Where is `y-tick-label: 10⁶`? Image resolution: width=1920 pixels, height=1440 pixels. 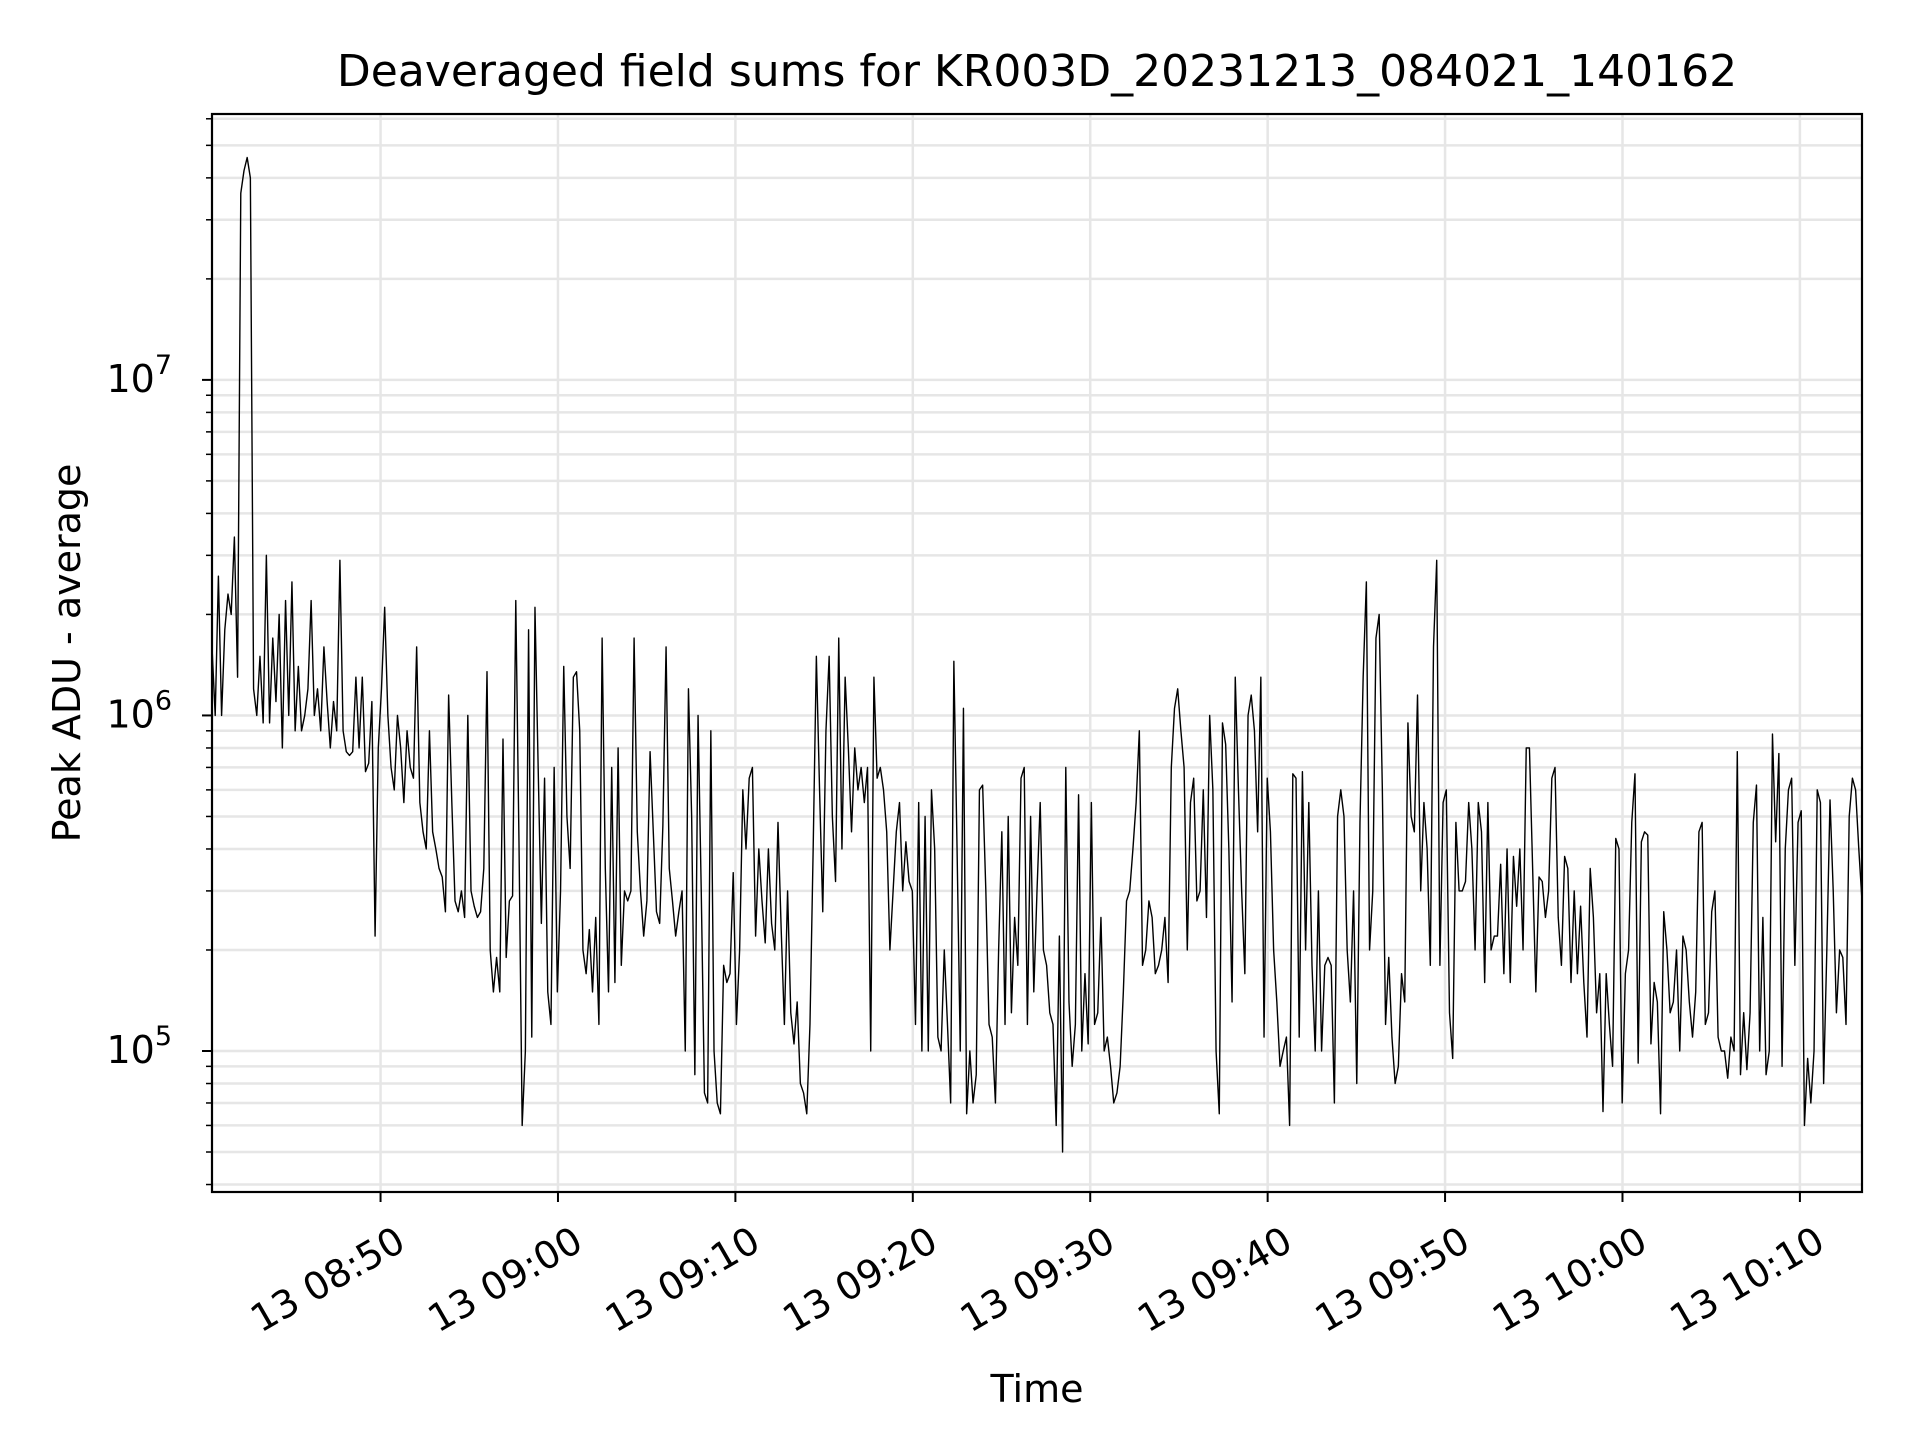 y-tick-label: 10⁶ is located at coordinates (139, 710).